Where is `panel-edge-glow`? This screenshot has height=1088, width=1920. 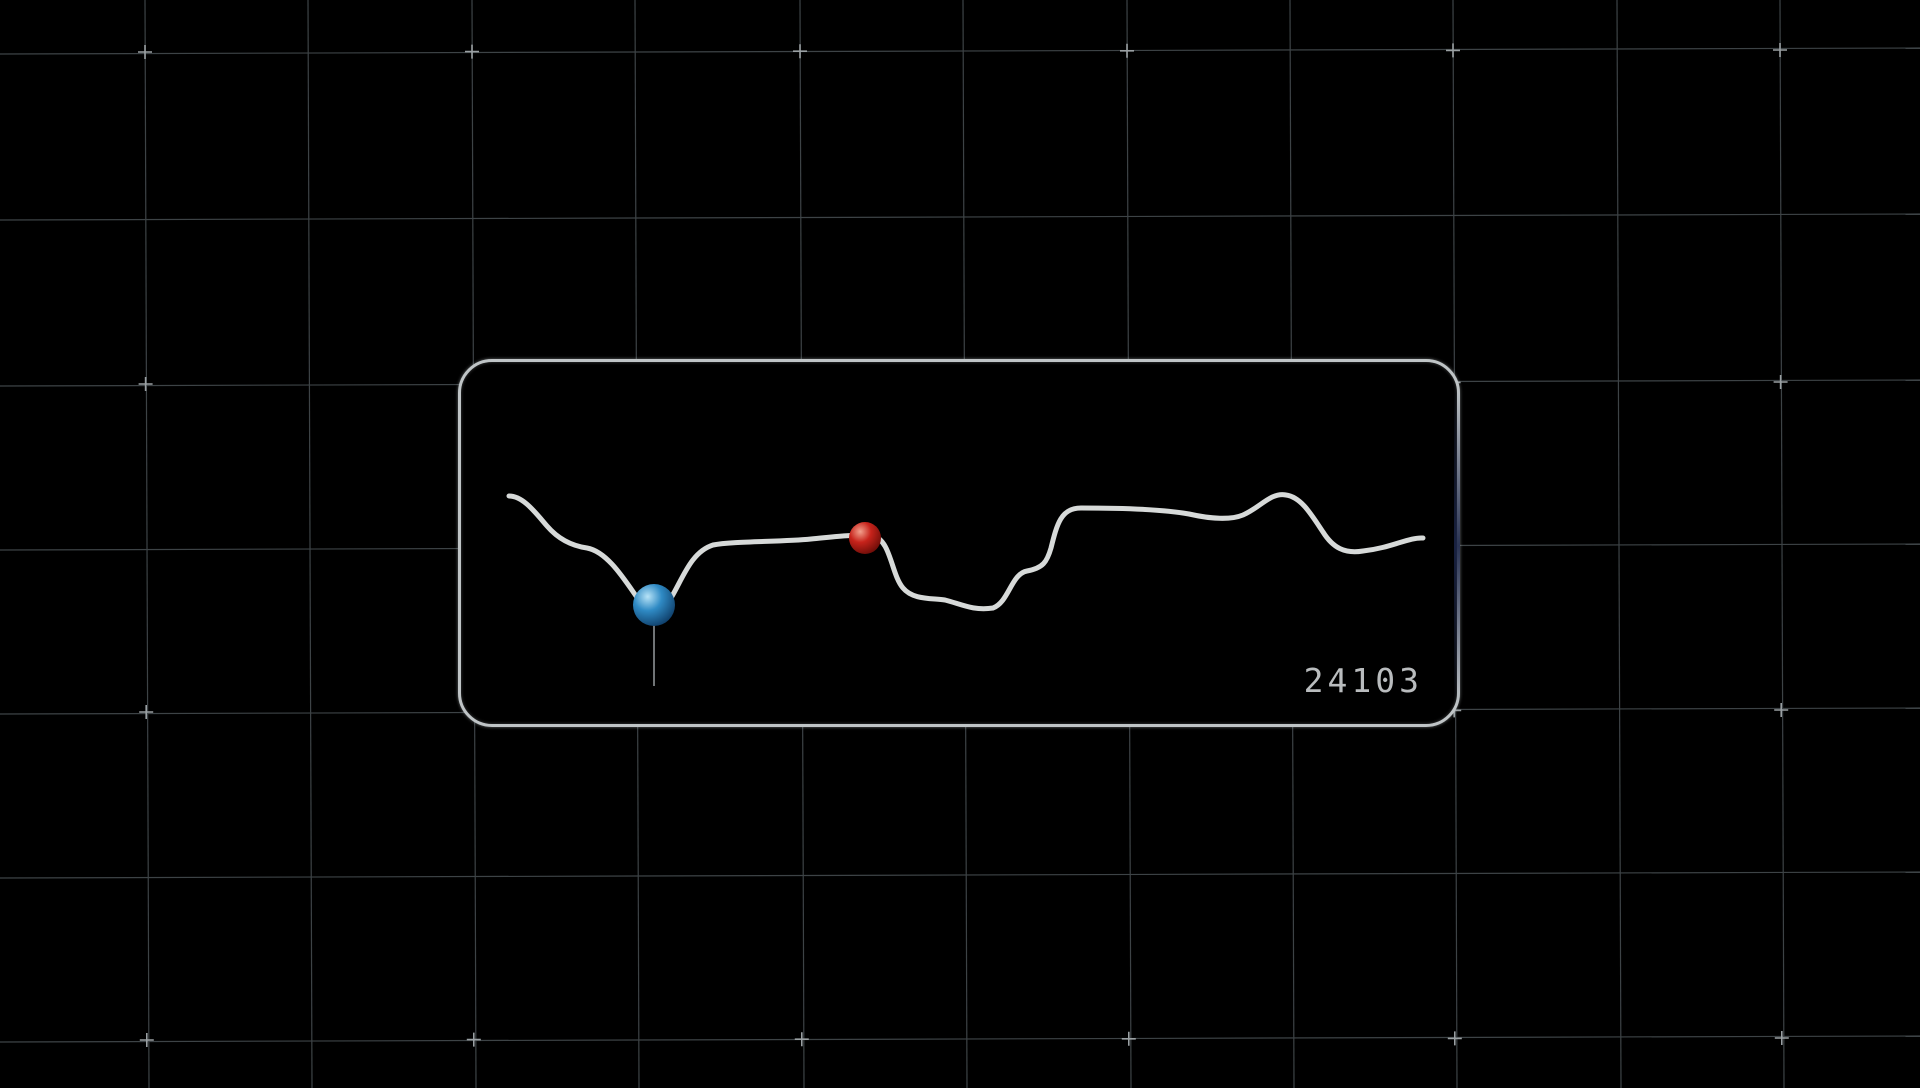 panel-edge-glow is located at coordinates (1457, 546).